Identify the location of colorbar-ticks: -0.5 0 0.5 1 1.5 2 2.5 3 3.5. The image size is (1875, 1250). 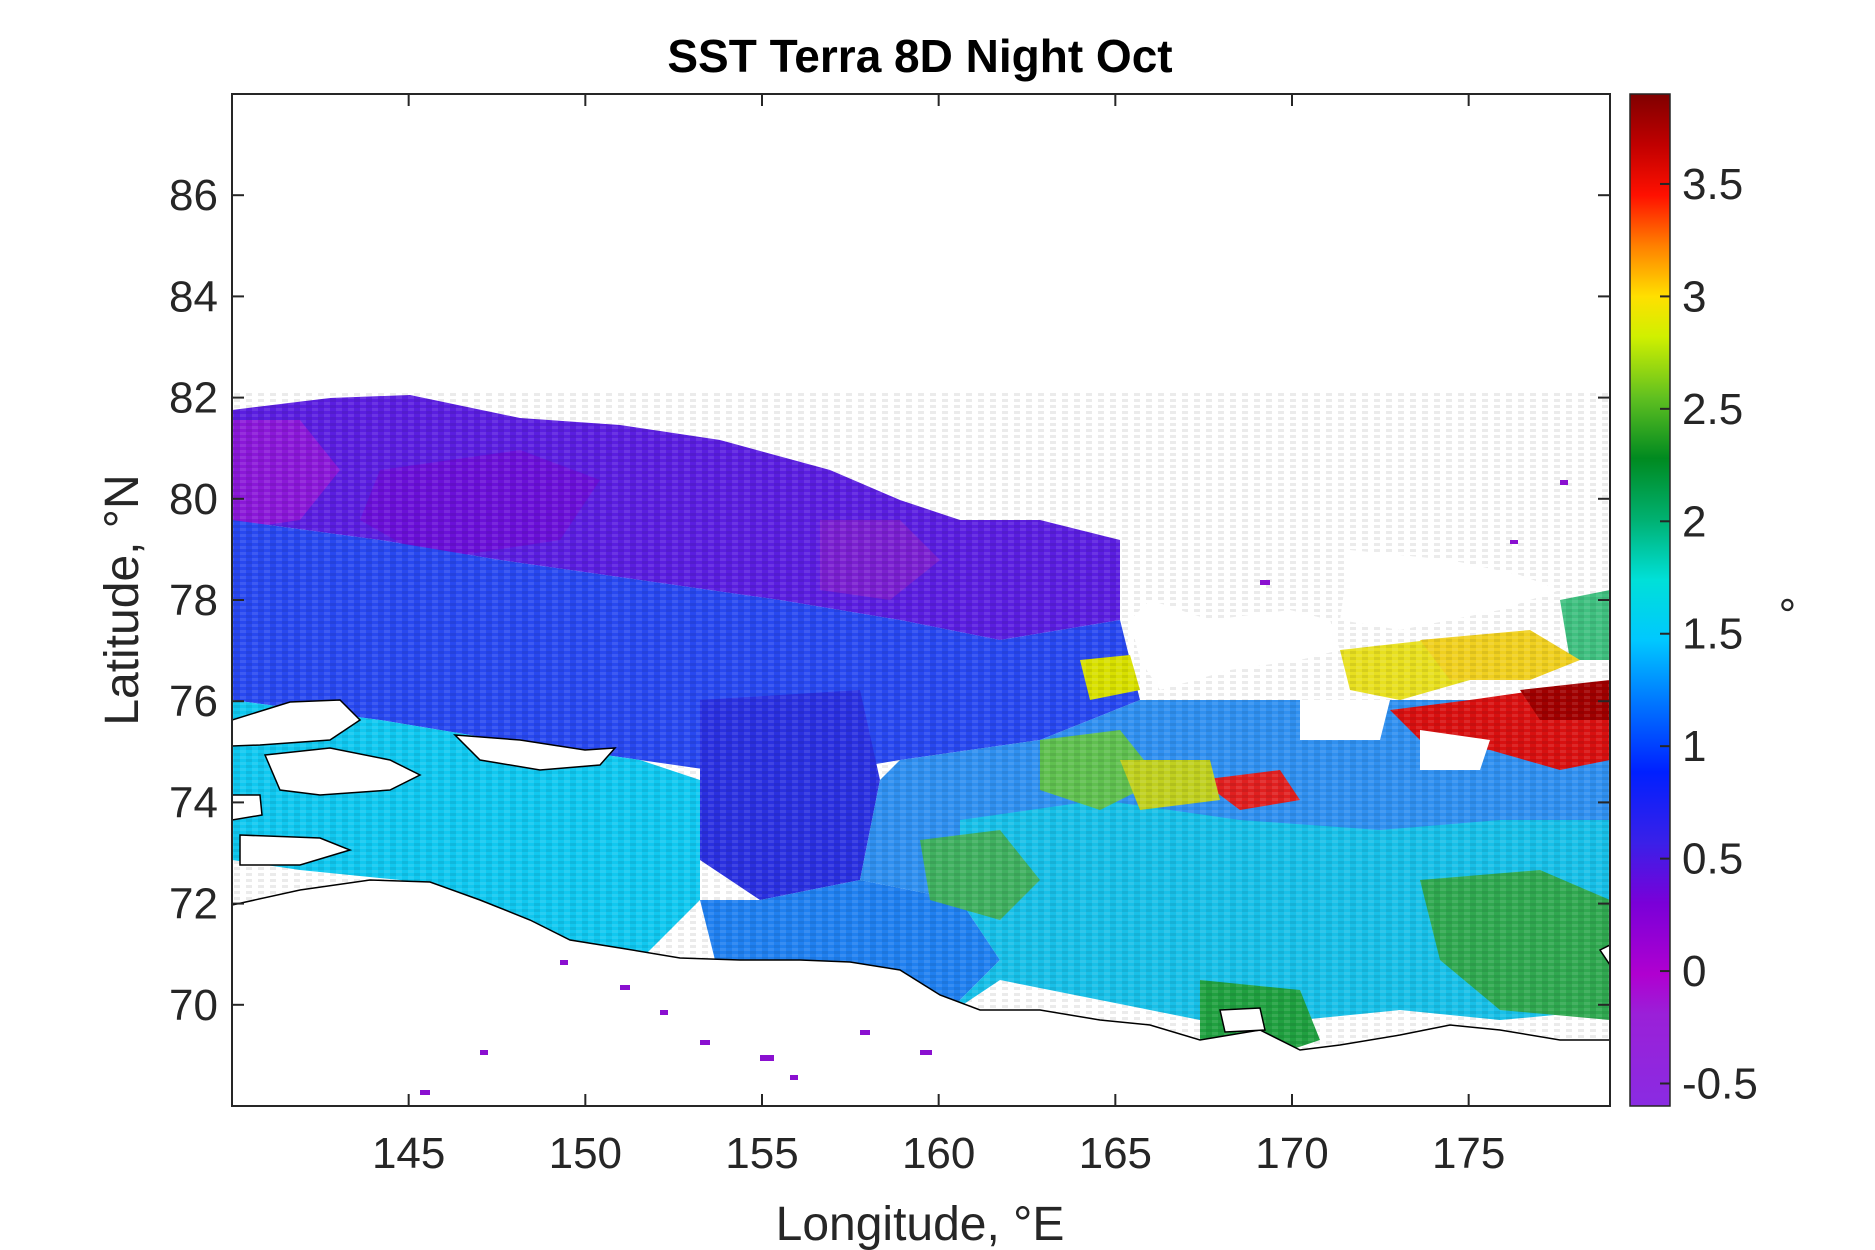
(1709, 634).